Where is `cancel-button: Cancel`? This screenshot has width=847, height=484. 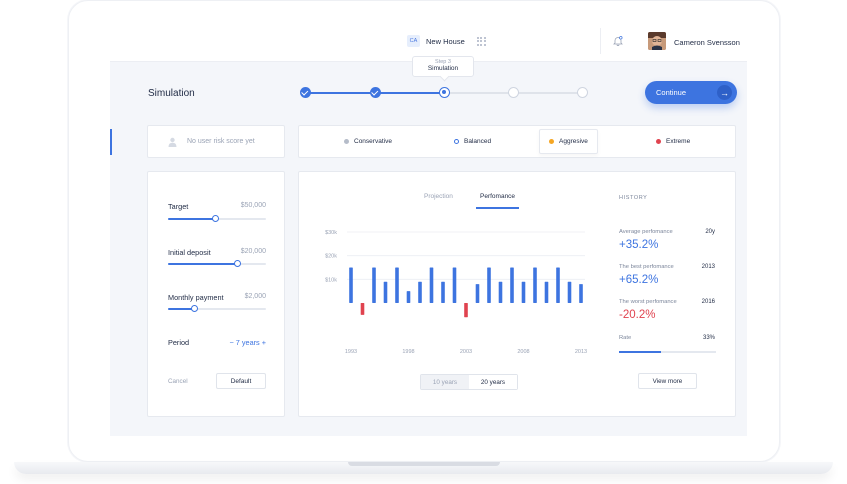
cancel-button: Cancel is located at coordinates (178, 381).